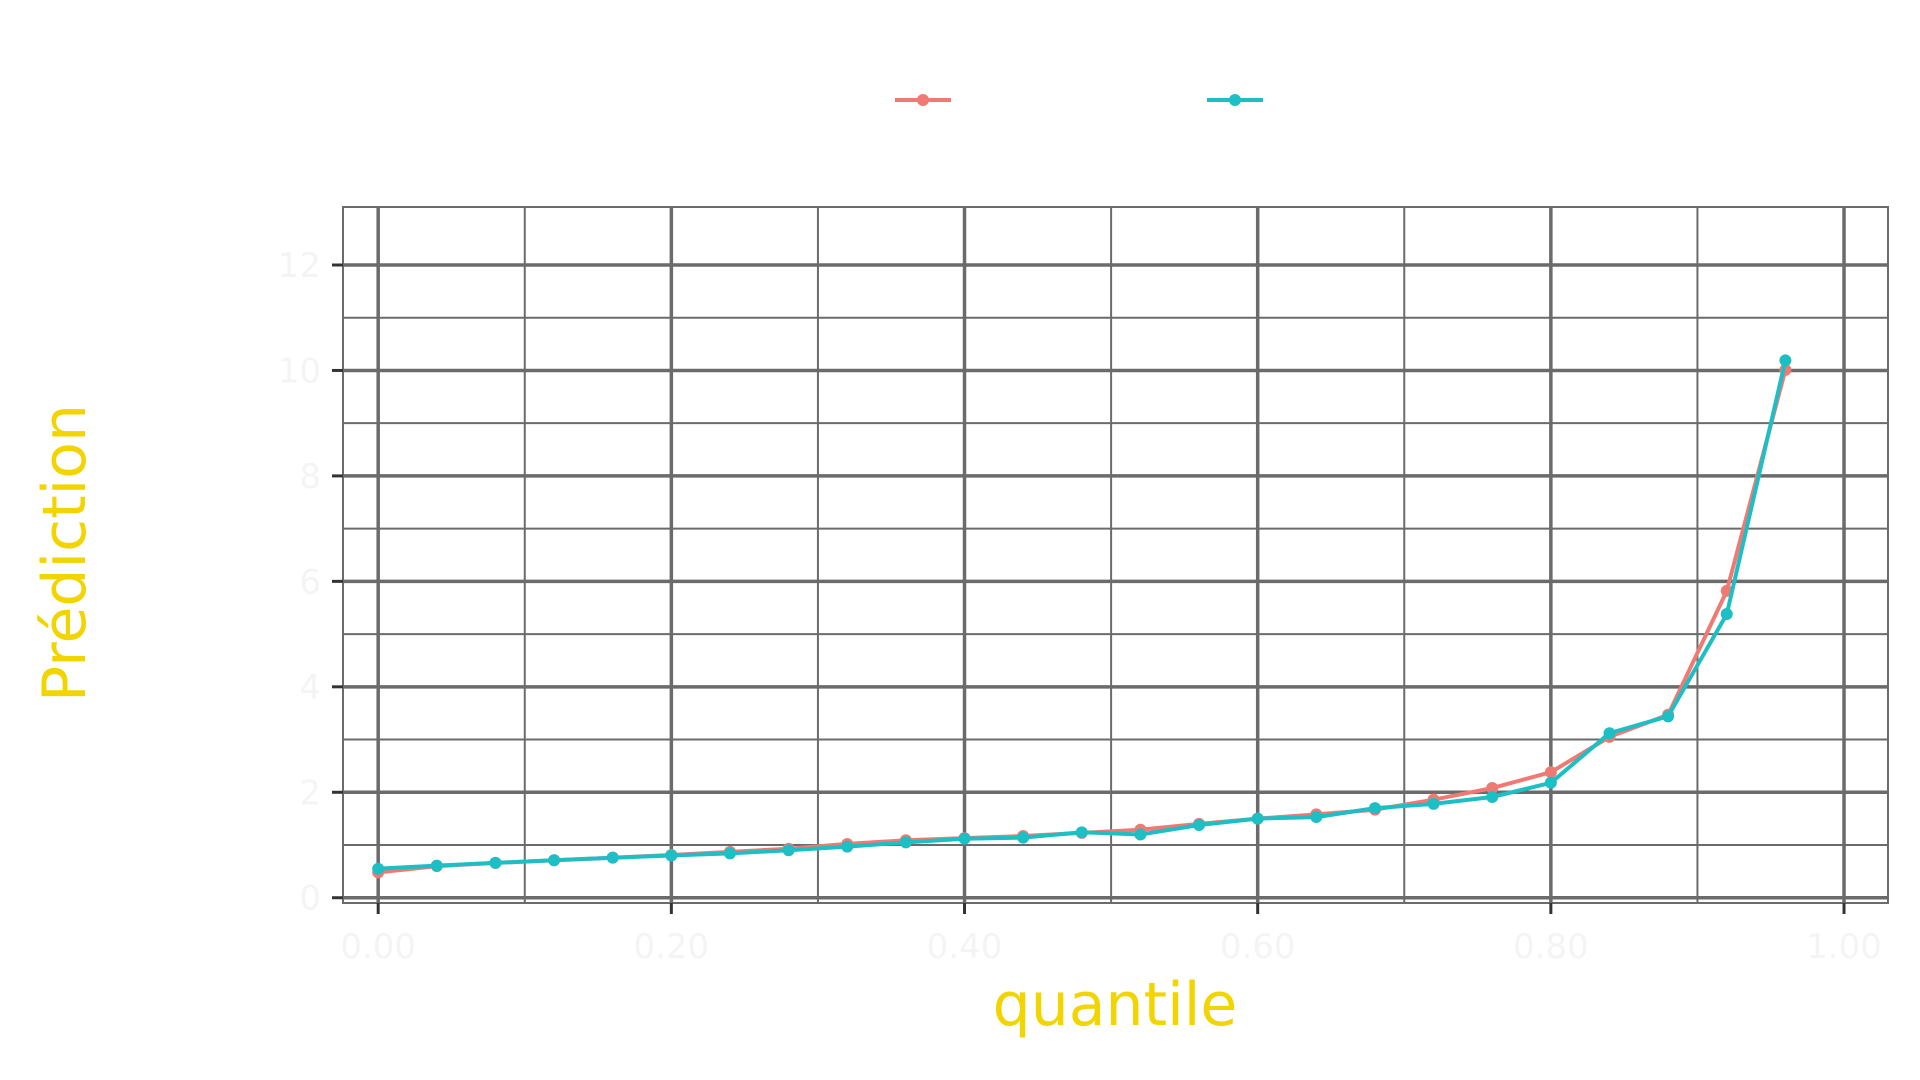 This screenshot has width=1920, height=1080. What do you see at coordinates (310, 582) in the screenshot?
I see `y-tick-label: 6` at bounding box center [310, 582].